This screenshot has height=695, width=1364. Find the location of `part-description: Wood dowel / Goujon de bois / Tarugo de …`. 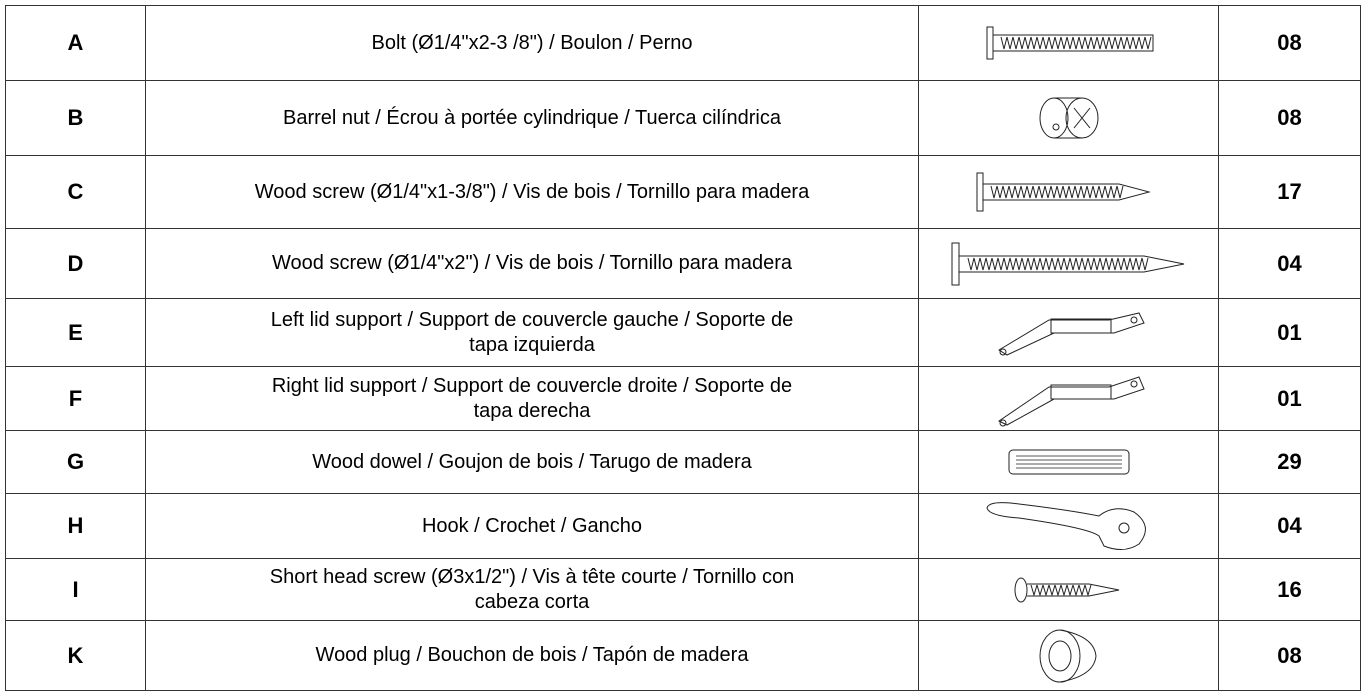

part-description: Wood dowel / Goujon de bois / Tarugo de … is located at coordinates (532, 462).